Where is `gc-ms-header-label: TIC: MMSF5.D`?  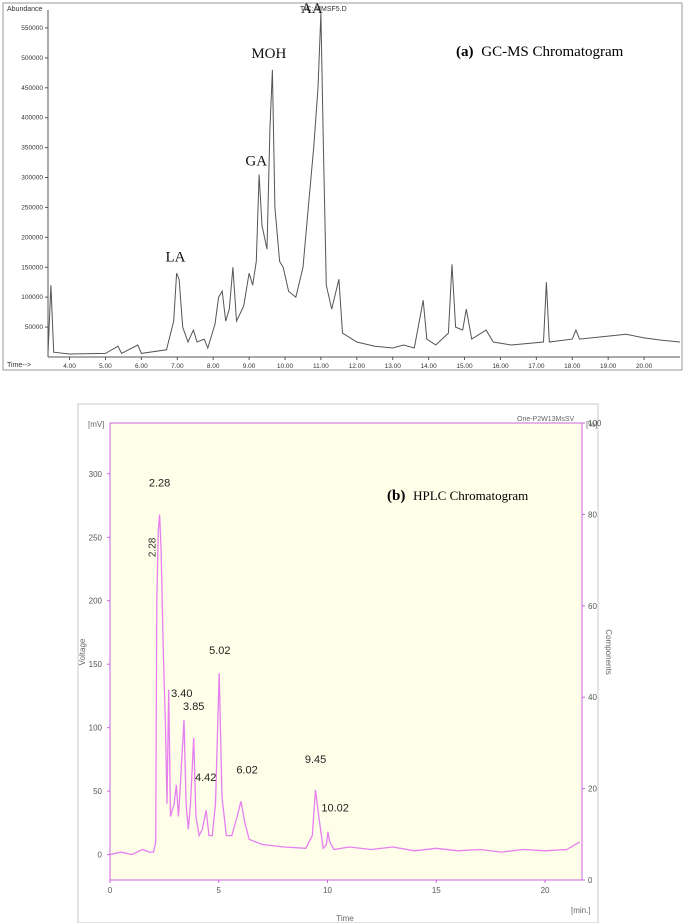 gc-ms-header-label: TIC: MMSF5.D is located at coordinates (323, 9).